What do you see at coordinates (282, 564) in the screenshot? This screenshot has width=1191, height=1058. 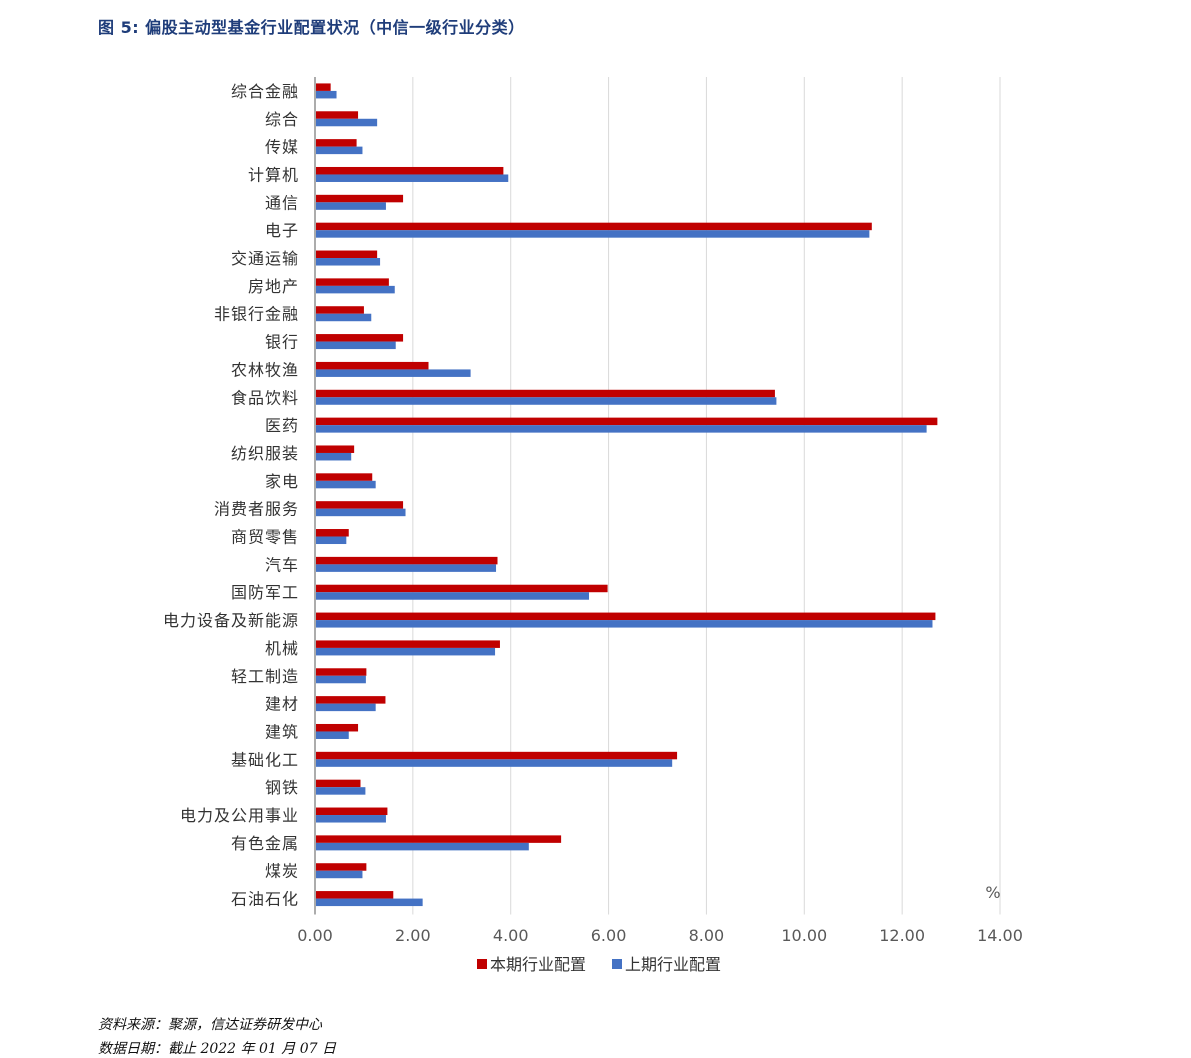 I see `category-label: 汽车` at bounding box center [282, 564].